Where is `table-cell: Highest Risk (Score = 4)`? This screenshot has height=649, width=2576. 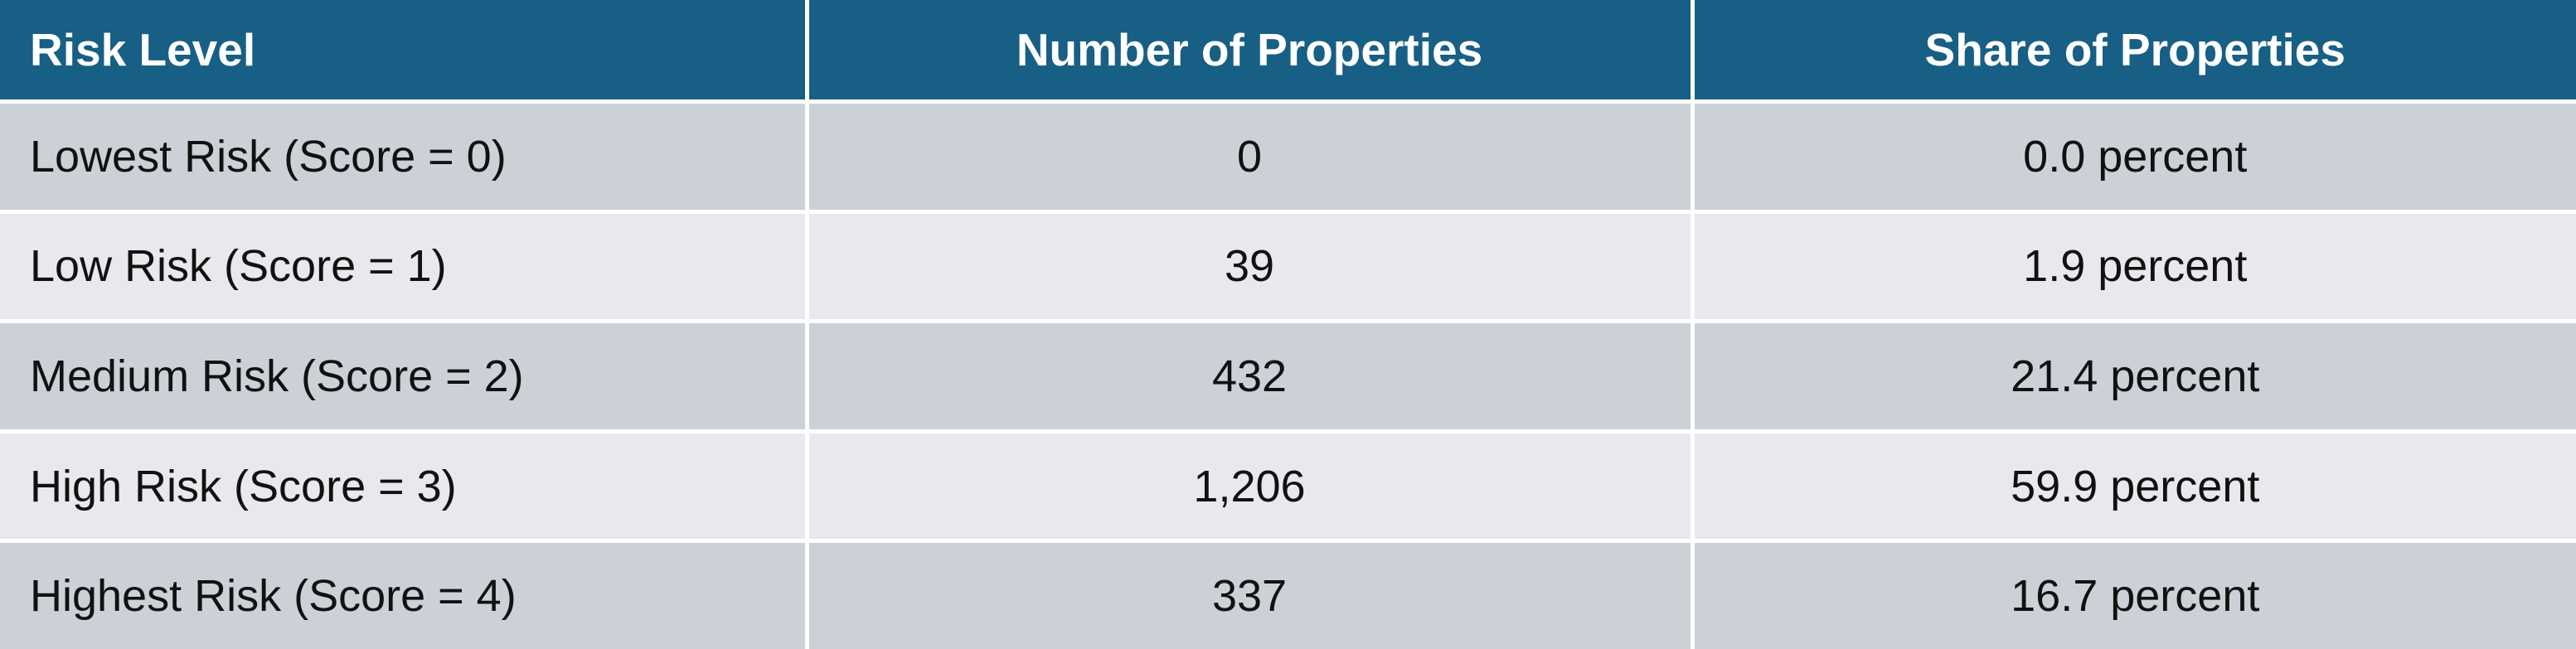
table-cell: Highest Risk (Score = 4) is located at coordinates (404, 594).